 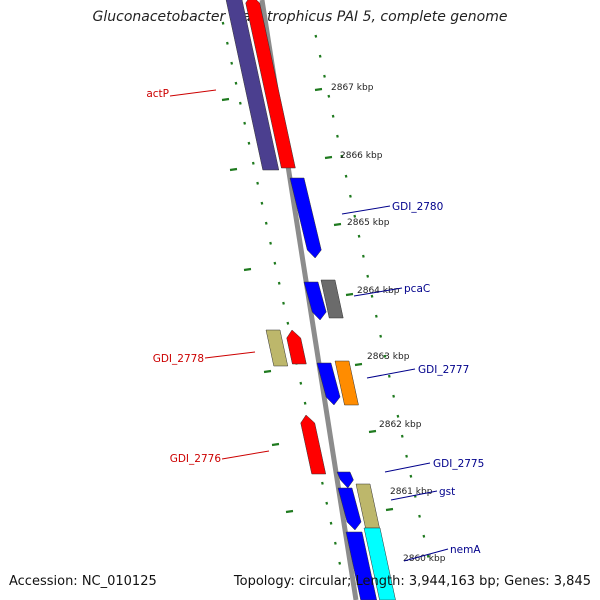 I want to click on gene-actp-purple, so click(x=252, y=85).